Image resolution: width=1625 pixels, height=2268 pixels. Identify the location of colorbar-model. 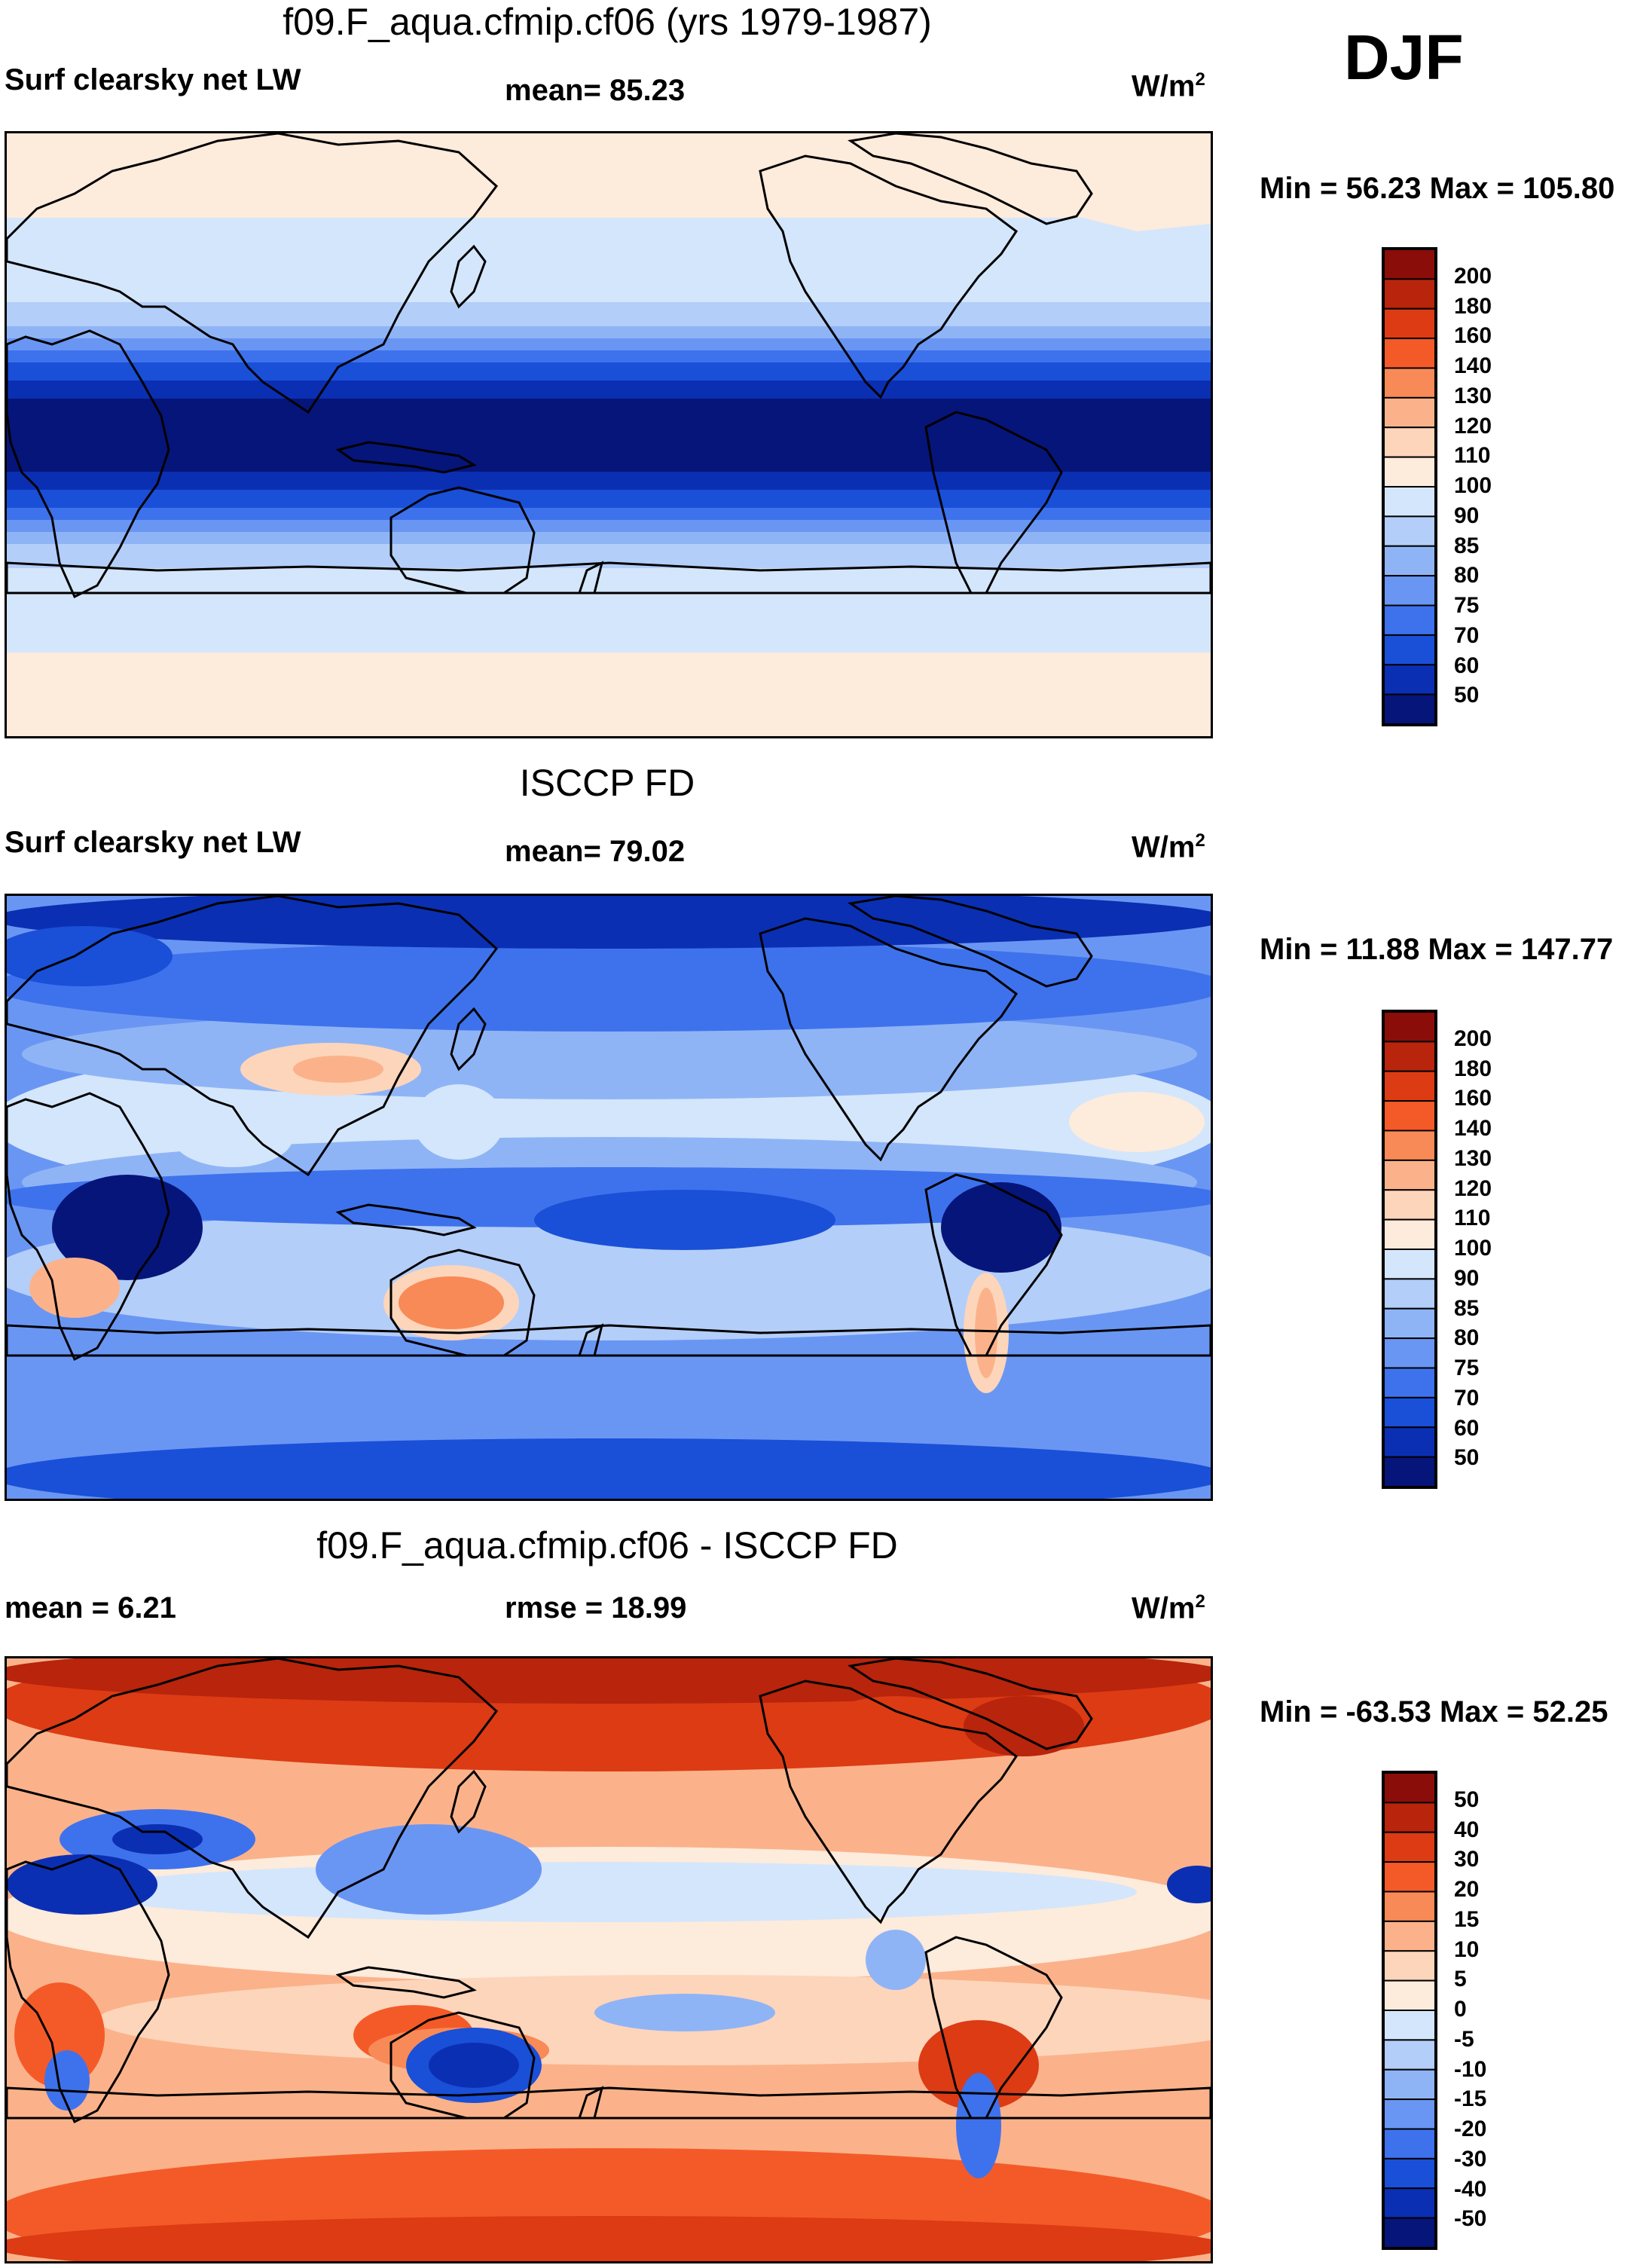
(1409, 486).